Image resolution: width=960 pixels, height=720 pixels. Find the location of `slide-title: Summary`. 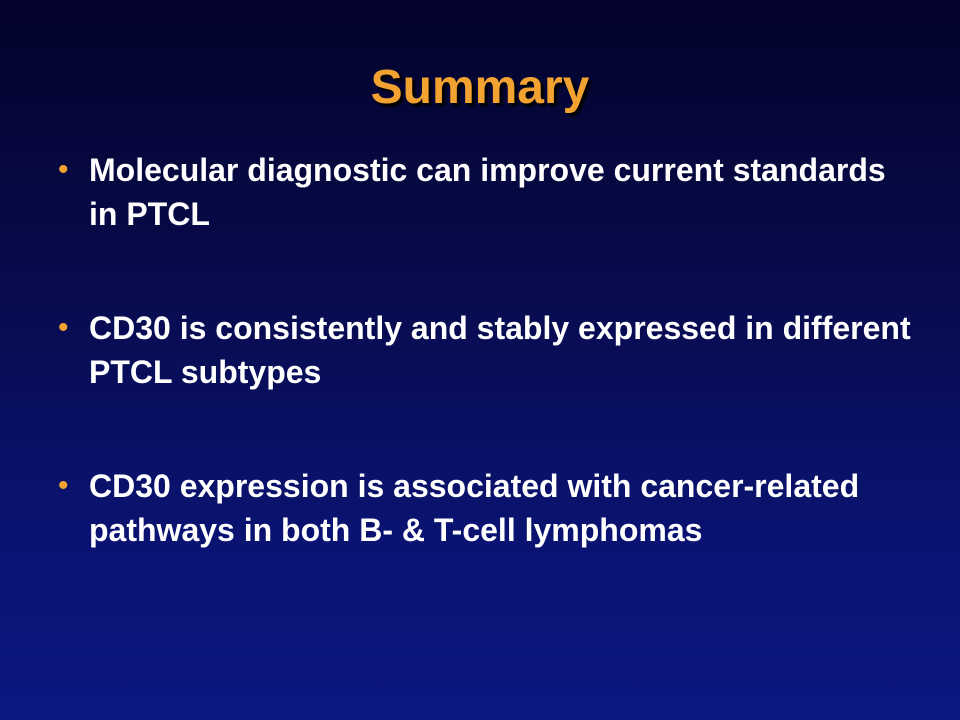

slide-title: Summary is located at coordinates (480, 87).